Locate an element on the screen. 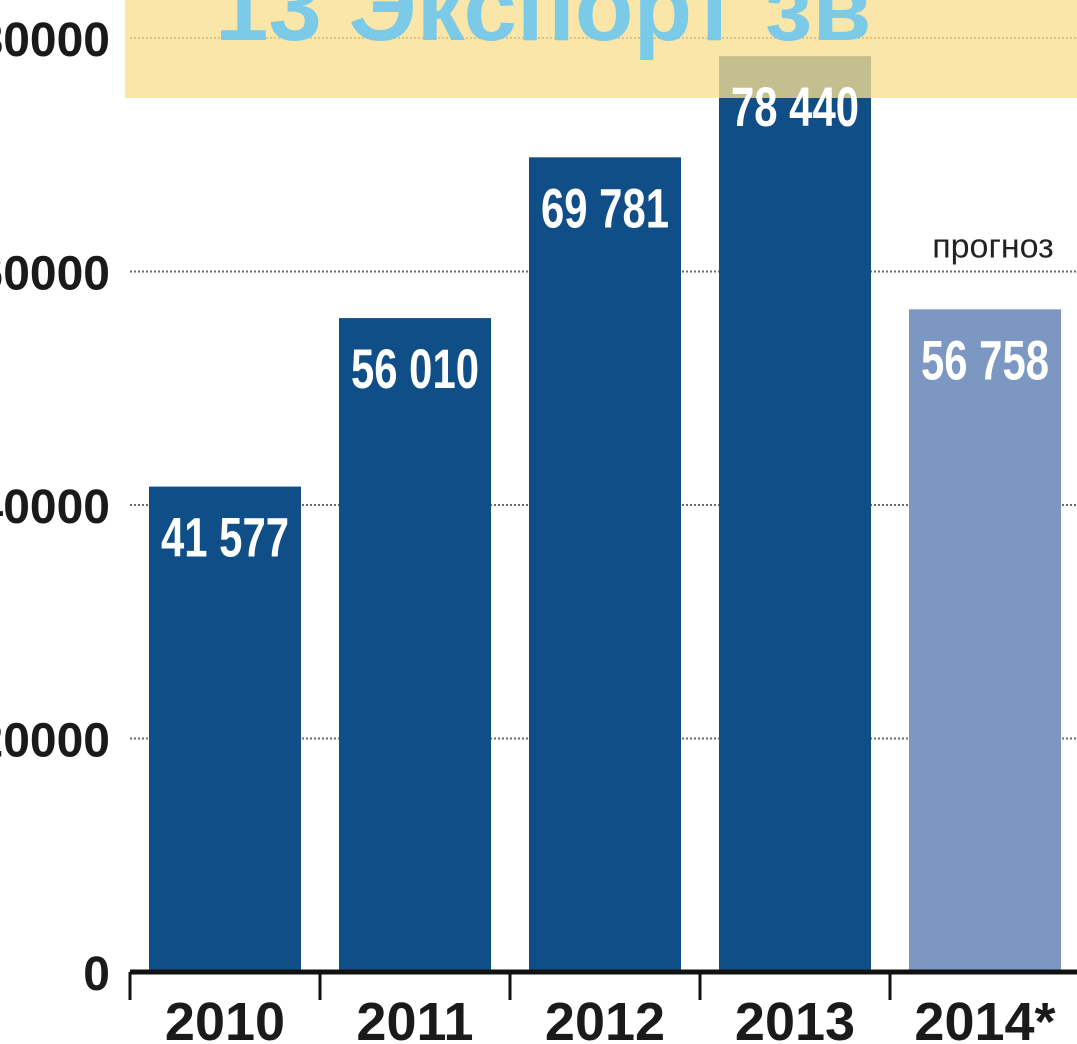 This screenshot has height=1044, width=1077. annotations: прогноз is located at coordinates (993, 246).